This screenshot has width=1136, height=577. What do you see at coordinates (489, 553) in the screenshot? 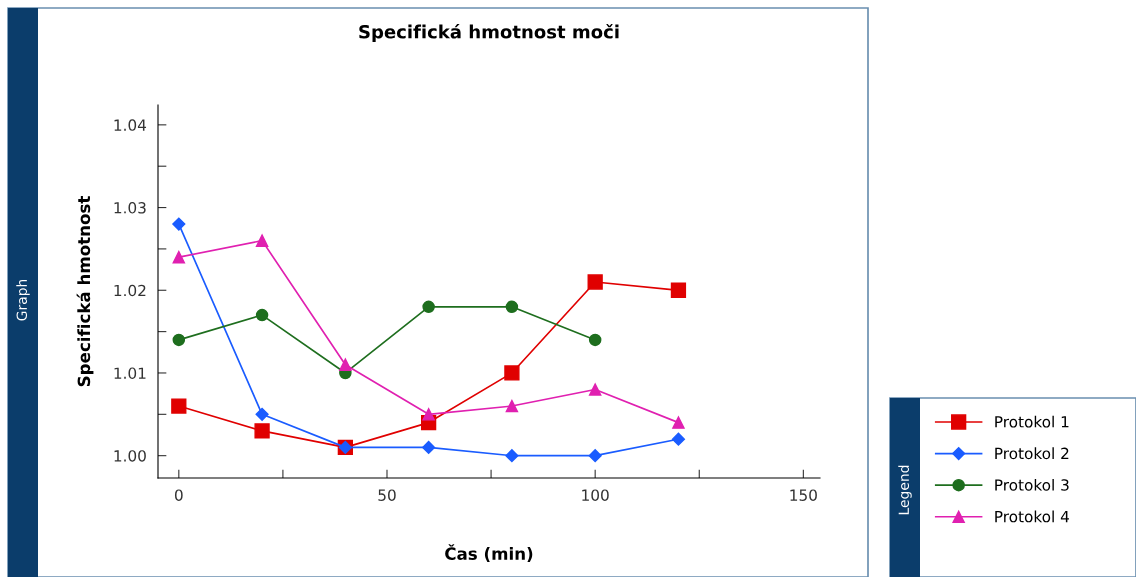
I see `x-axis-title: Čas (min)` at bounding box center [489, 553].